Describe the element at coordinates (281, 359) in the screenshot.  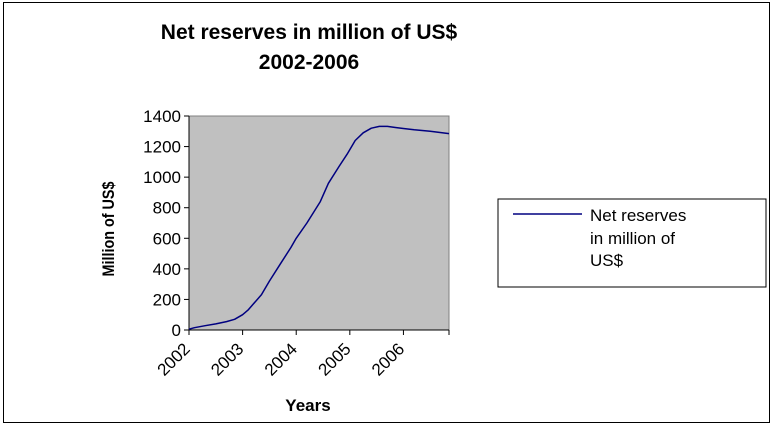
I see `x-tick-label: 2004` at that location.